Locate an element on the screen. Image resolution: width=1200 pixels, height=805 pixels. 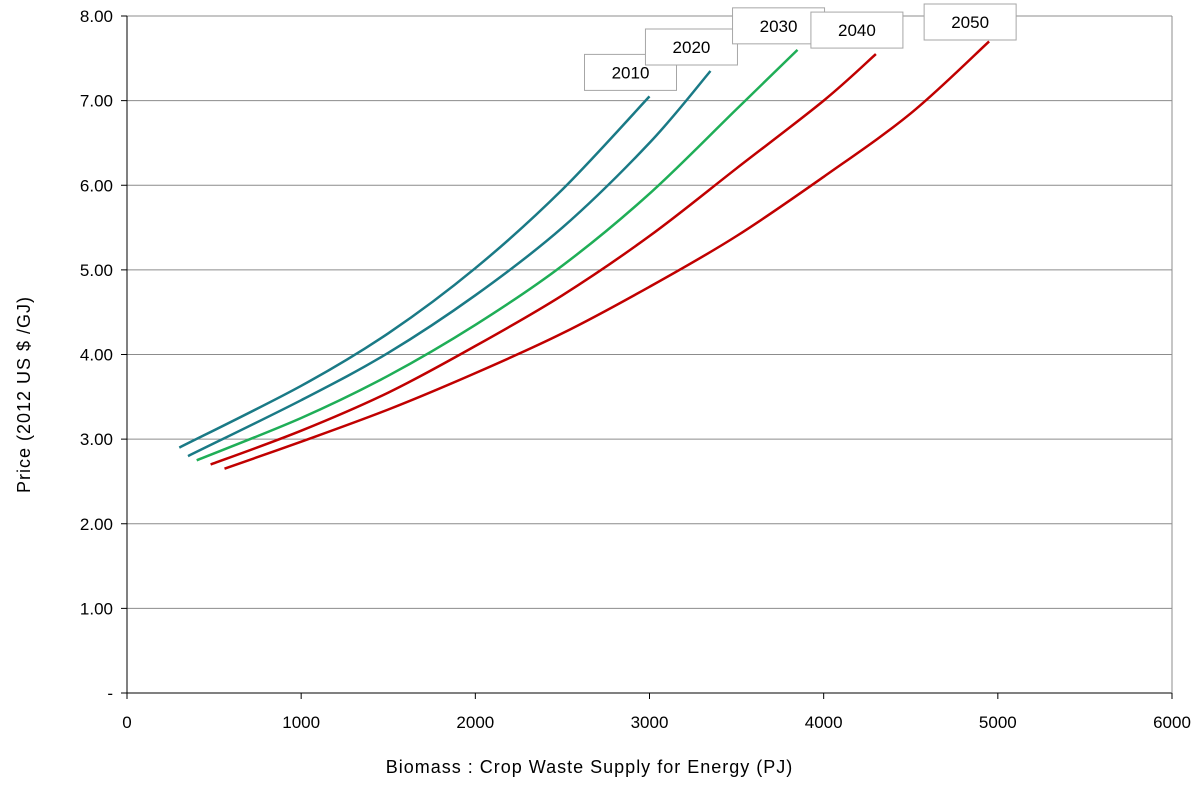
series-callouts: 2010 2020 2030 2040 2050 is located at coordinates (800, 47).